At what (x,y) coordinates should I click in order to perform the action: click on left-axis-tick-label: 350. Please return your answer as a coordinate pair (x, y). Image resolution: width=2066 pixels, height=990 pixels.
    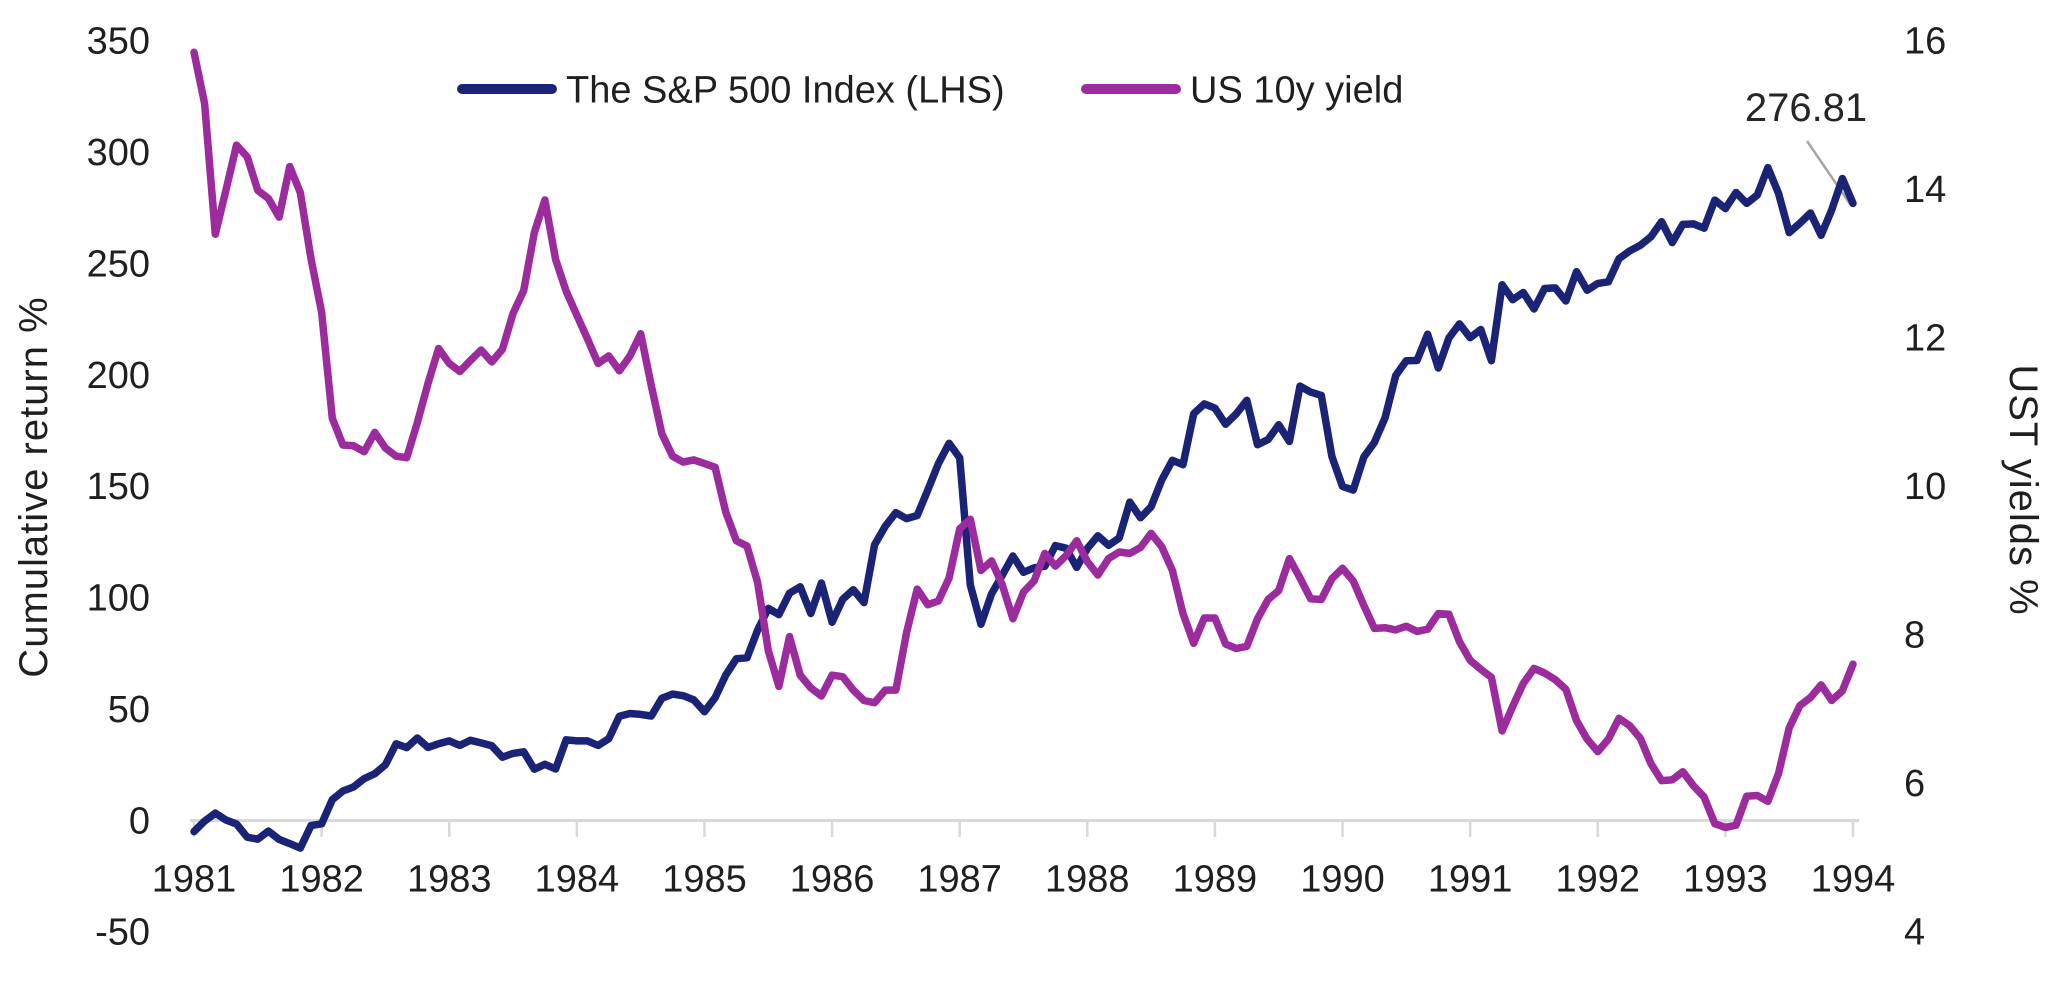
    Looking at the image, I should click on (118, 42).